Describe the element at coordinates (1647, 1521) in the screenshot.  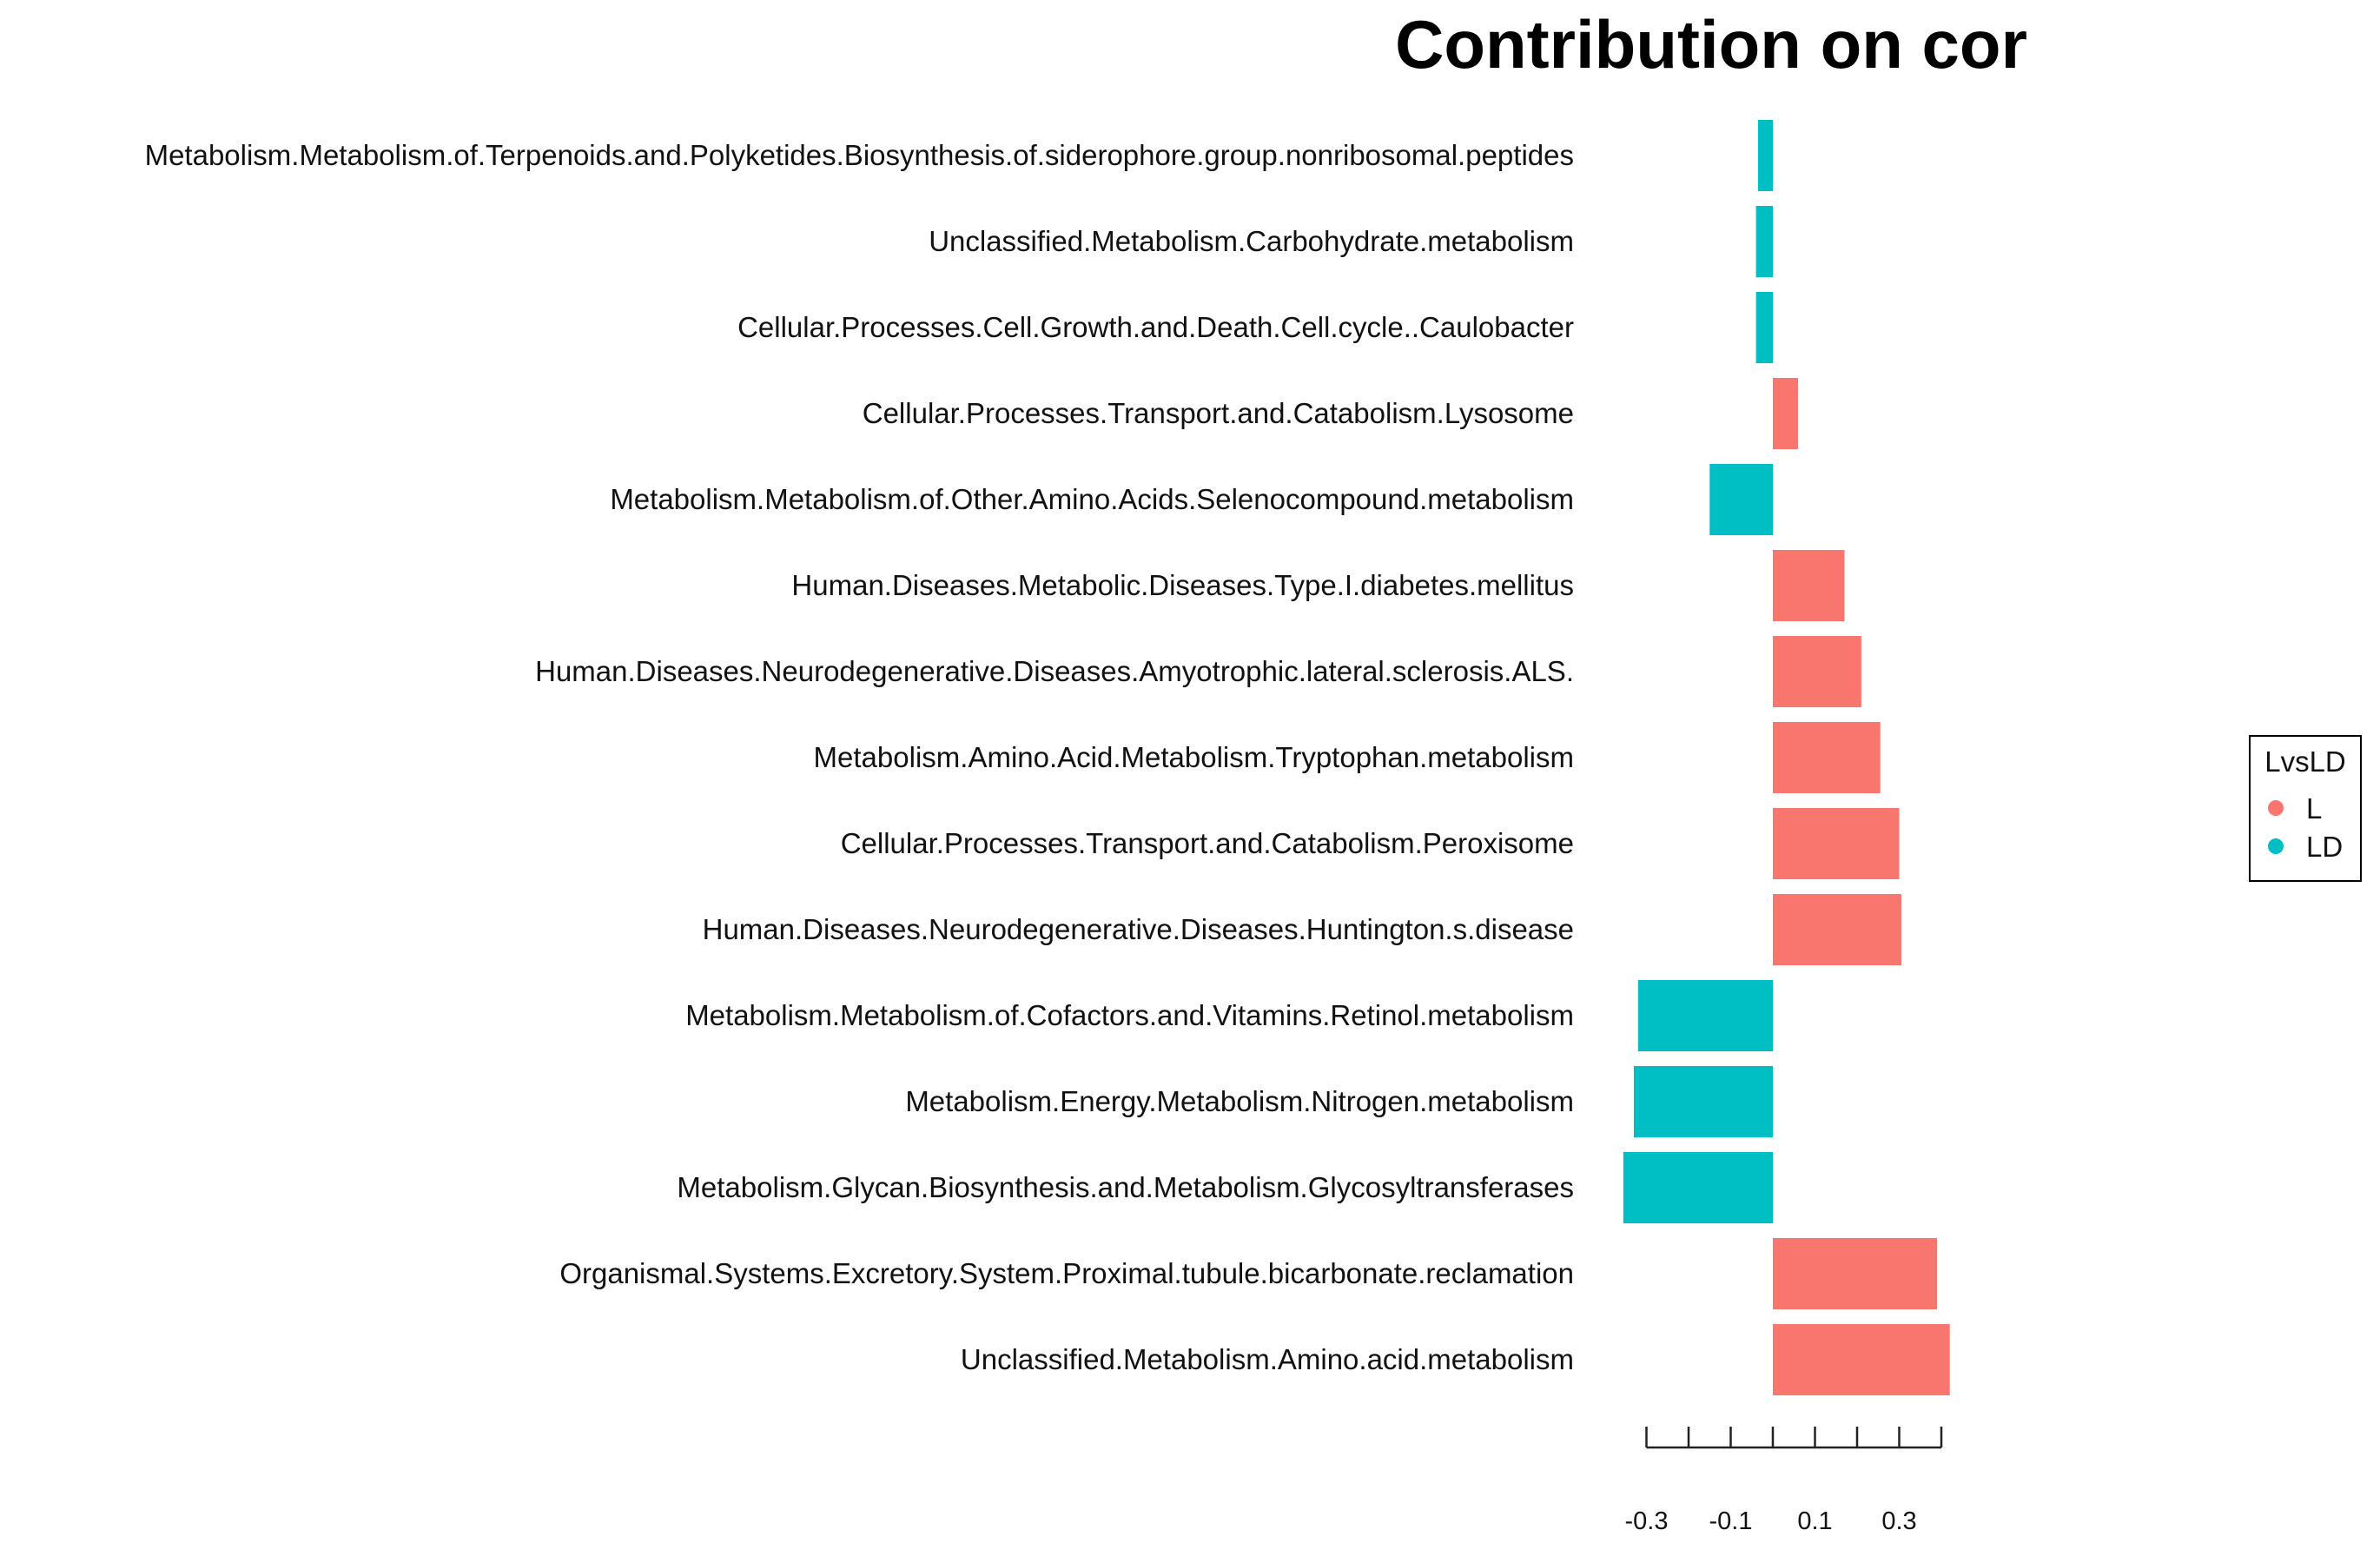
I see `x-tick-label: -0.3` at that location.